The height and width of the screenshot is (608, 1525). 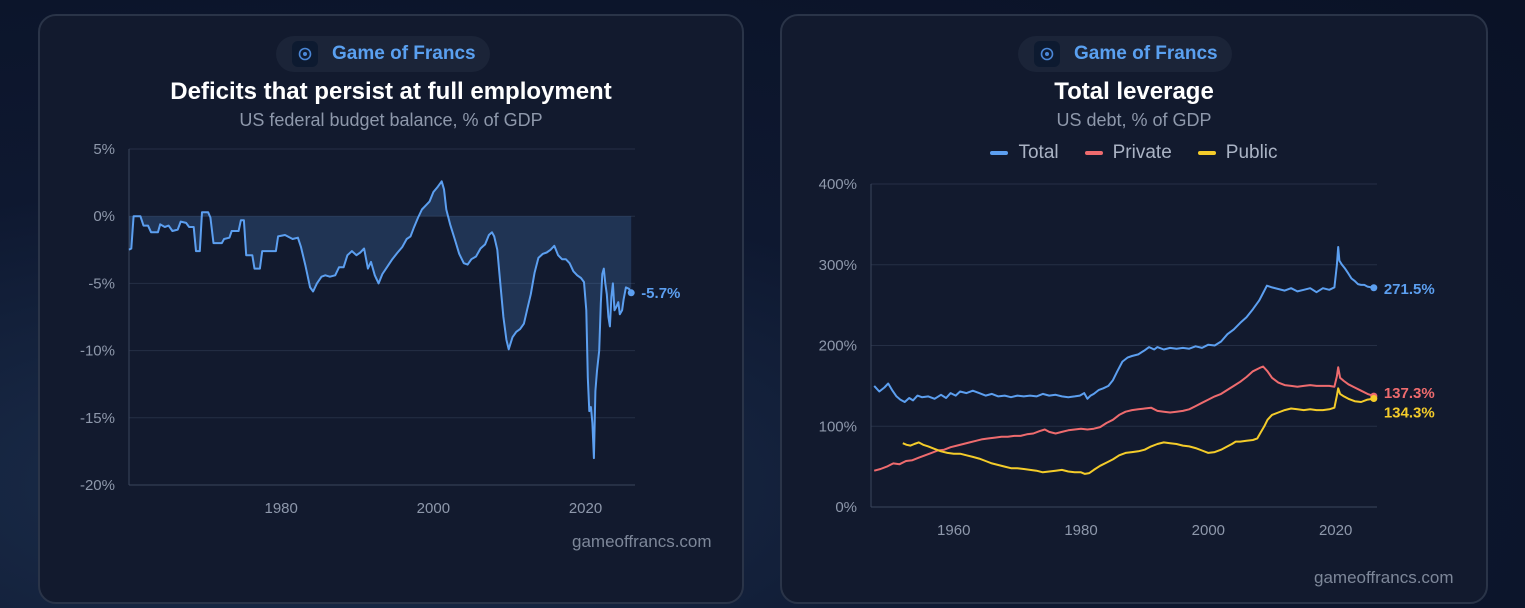 I want to click on series-line-total, so click(x=1123, y=324).